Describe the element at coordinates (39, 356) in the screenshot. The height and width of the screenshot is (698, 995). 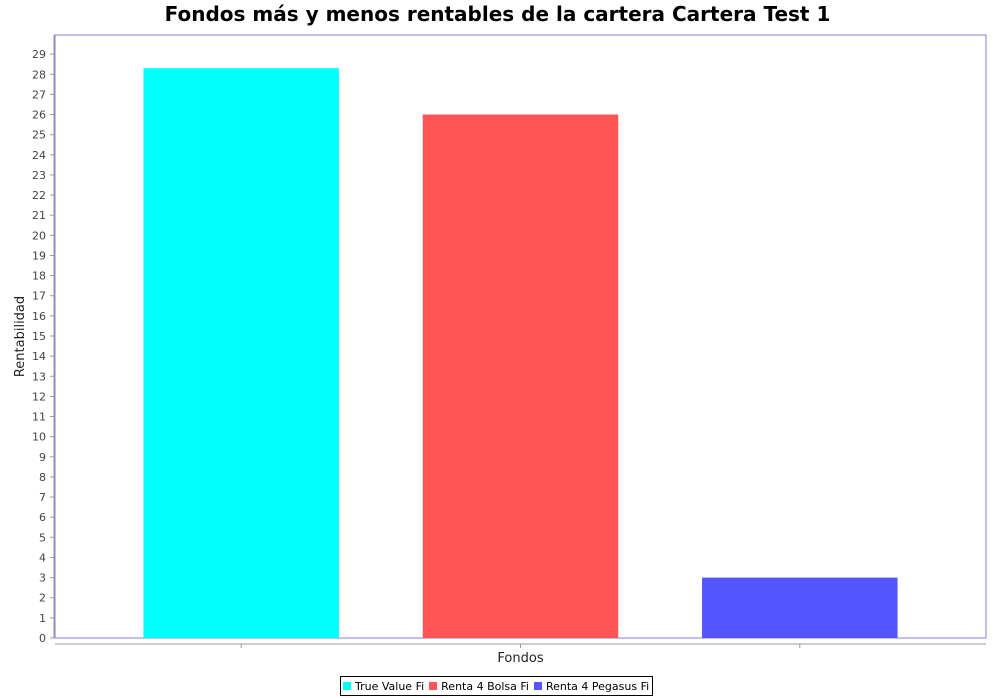
I see `y-tick-label: 14` at that location.